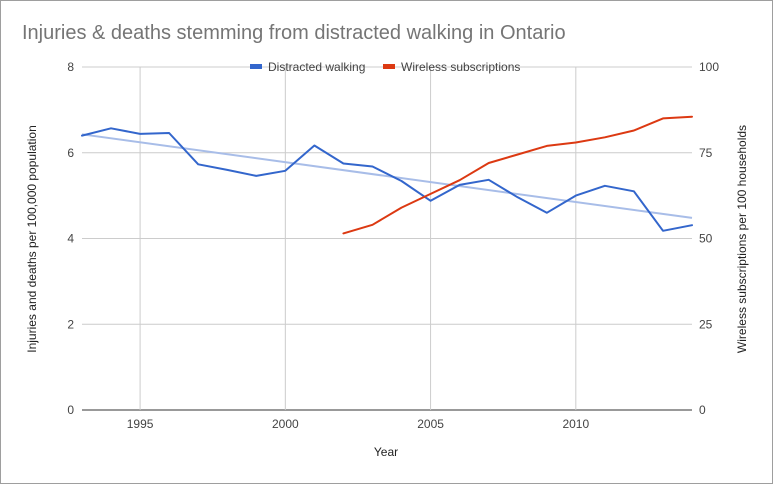 The height and width of the screenshot is (484, 773). What do you see at coordinates (706, 324) in the screenshot?
I see `y-right-tick-label: 25` at bounding box center [706, 324].